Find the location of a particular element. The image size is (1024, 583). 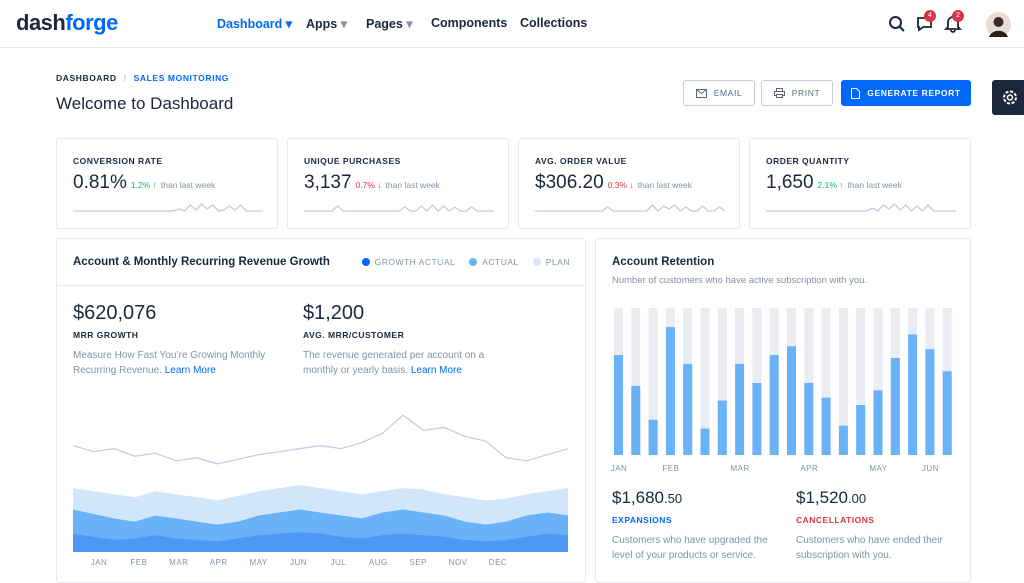

legend-label: PLAN is located at coordinates (557, 262).